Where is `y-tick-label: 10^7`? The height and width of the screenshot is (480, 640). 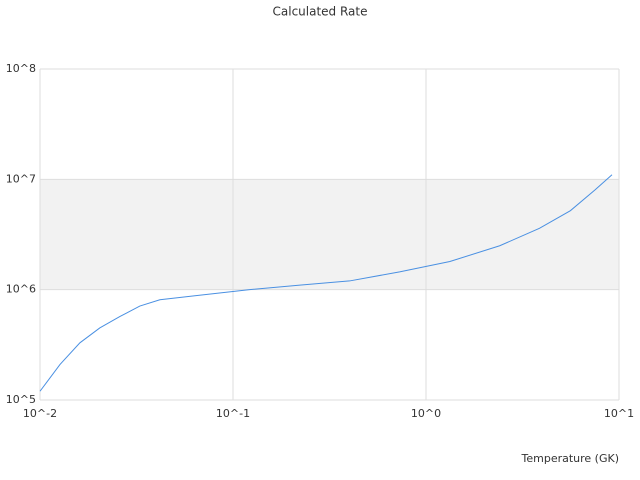
y-tick-label: 10^7 is located at coordinates (21, 178).